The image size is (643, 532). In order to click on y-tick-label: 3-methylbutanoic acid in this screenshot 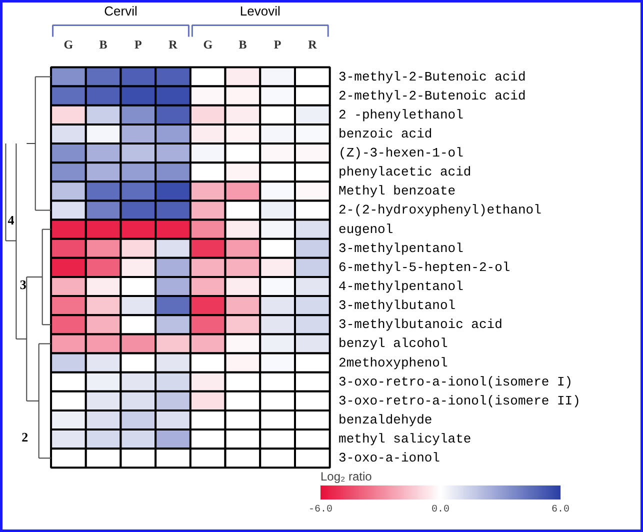, I will do `click(420, 324)`.